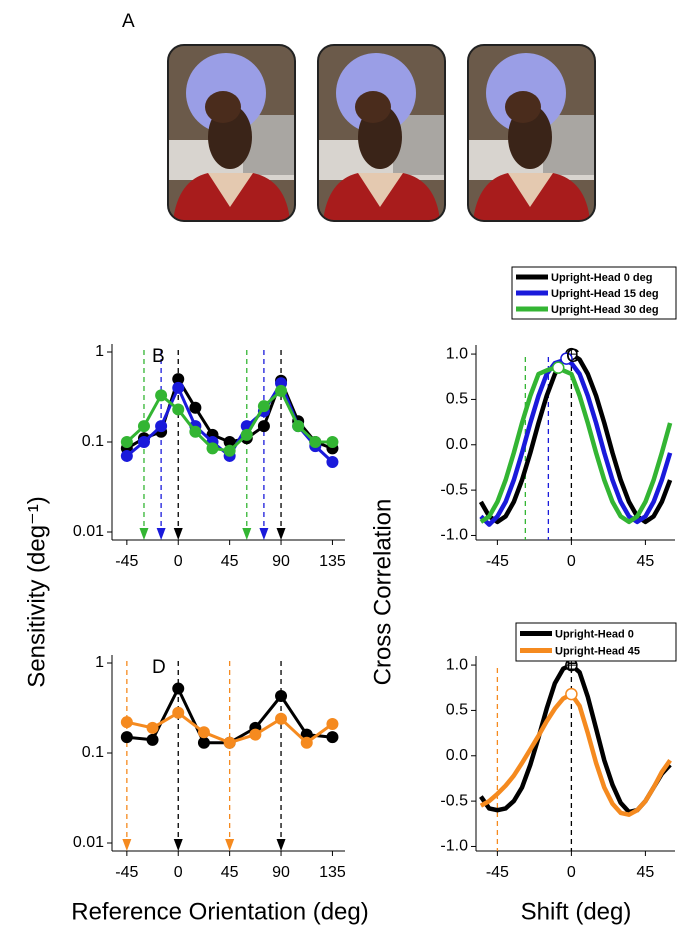  I want to click on panel: 0.01 0.1 1 -45 0 45 90 135 D, so click(209, 767).